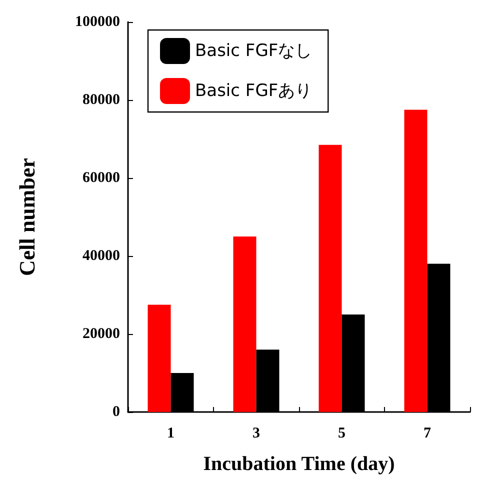 This screenshot has width=480, height=483. Describe the element at coordinates (253, 91) in the screenshot. I see `legend-label: Basic FGFあり` at that location.